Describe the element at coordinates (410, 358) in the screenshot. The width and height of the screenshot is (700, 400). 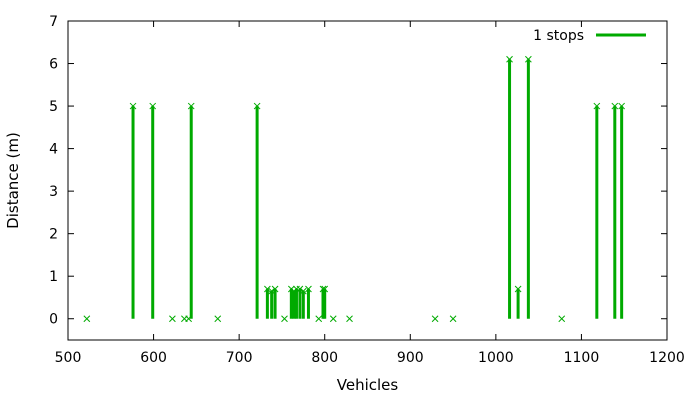
I see `x-tick-label: 900` at that location.